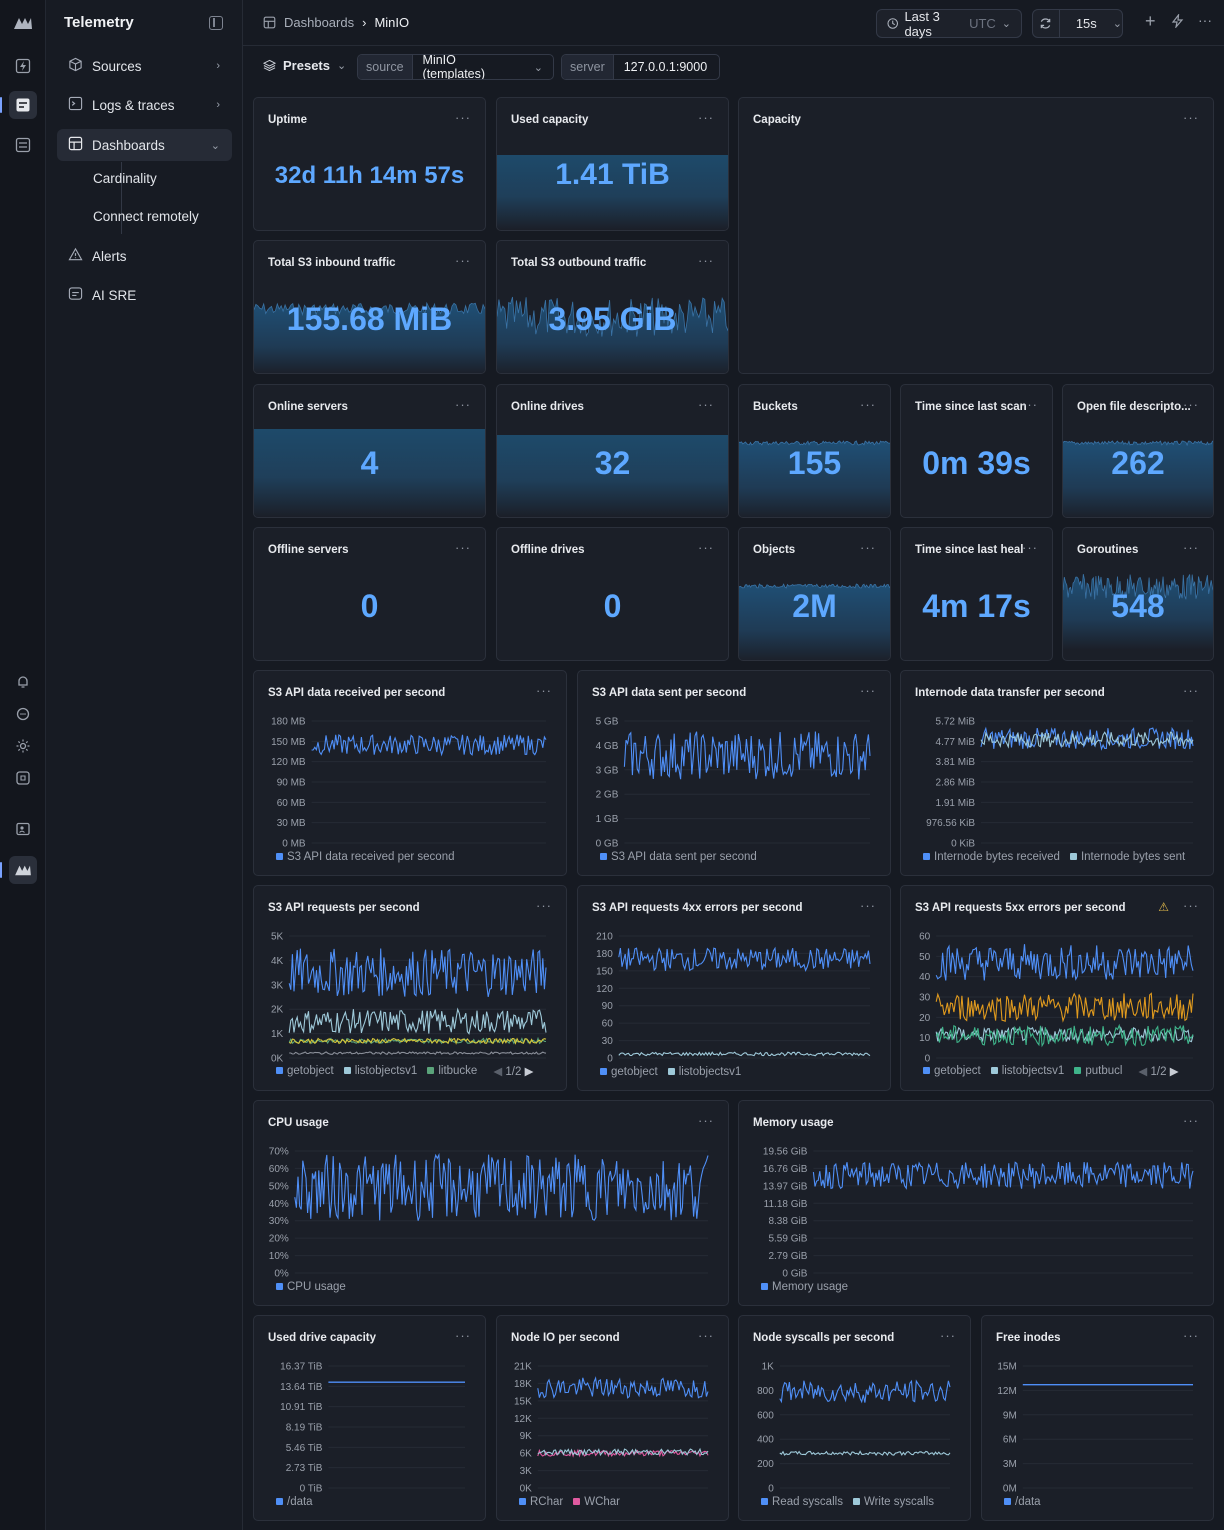  What do you see at coordinates (319, 22) in the screenshot?
I see `breadcrumb-dashboards: Dashboards` at bounding box center [319, 22].